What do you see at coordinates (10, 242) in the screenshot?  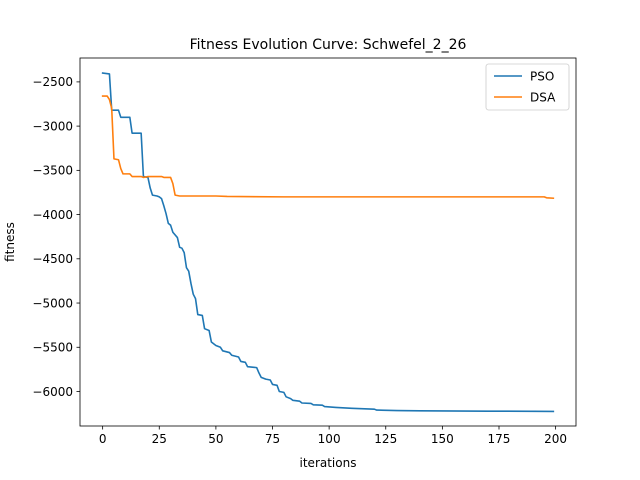 I see `y-axis-label: fitness` at bounding box center [10, 242].